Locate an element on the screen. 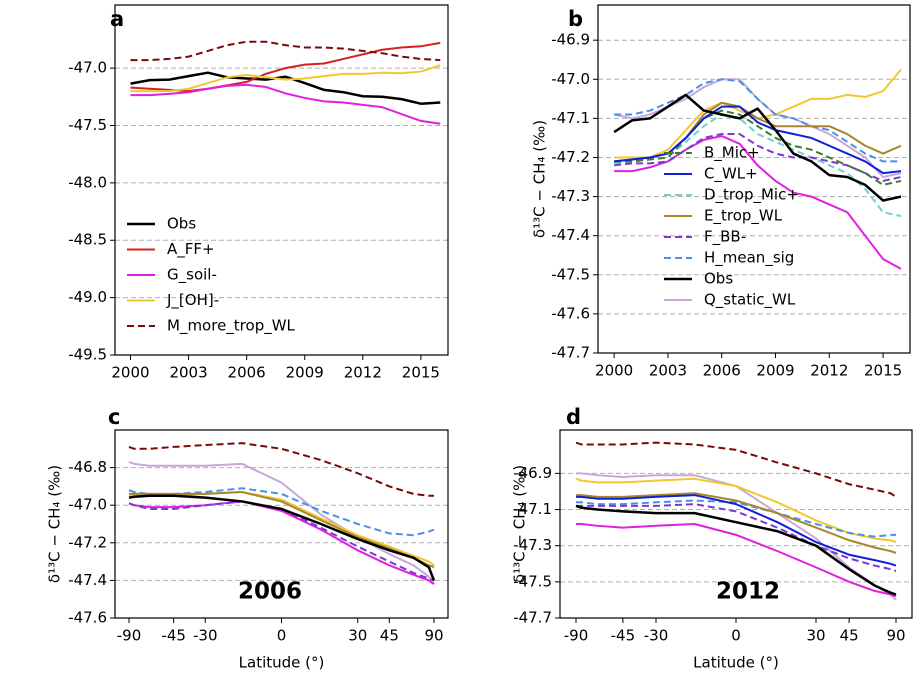 Image resolution: width=918 pixels, height=675 pixels. y-tick-label: -49.5 is located at coordinates (87, 355).